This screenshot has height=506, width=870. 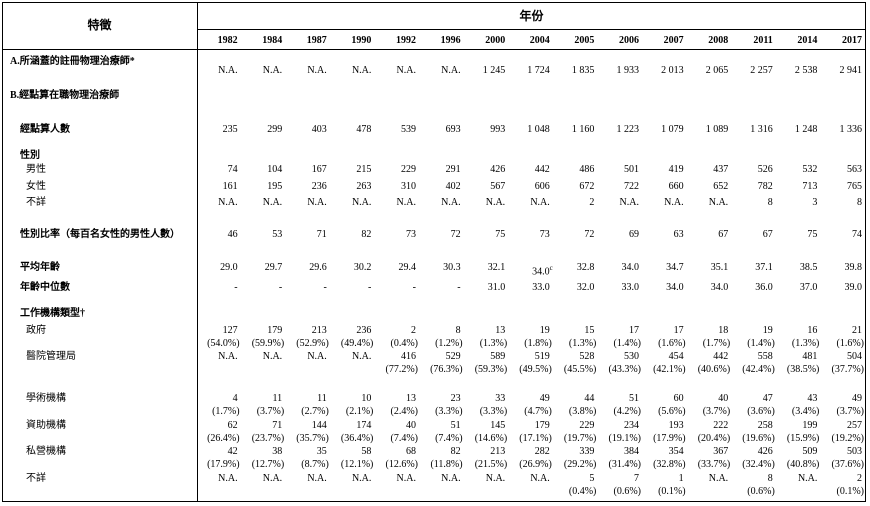 I want to click on cell-share: (19.1%), so click(x=624, y=438).